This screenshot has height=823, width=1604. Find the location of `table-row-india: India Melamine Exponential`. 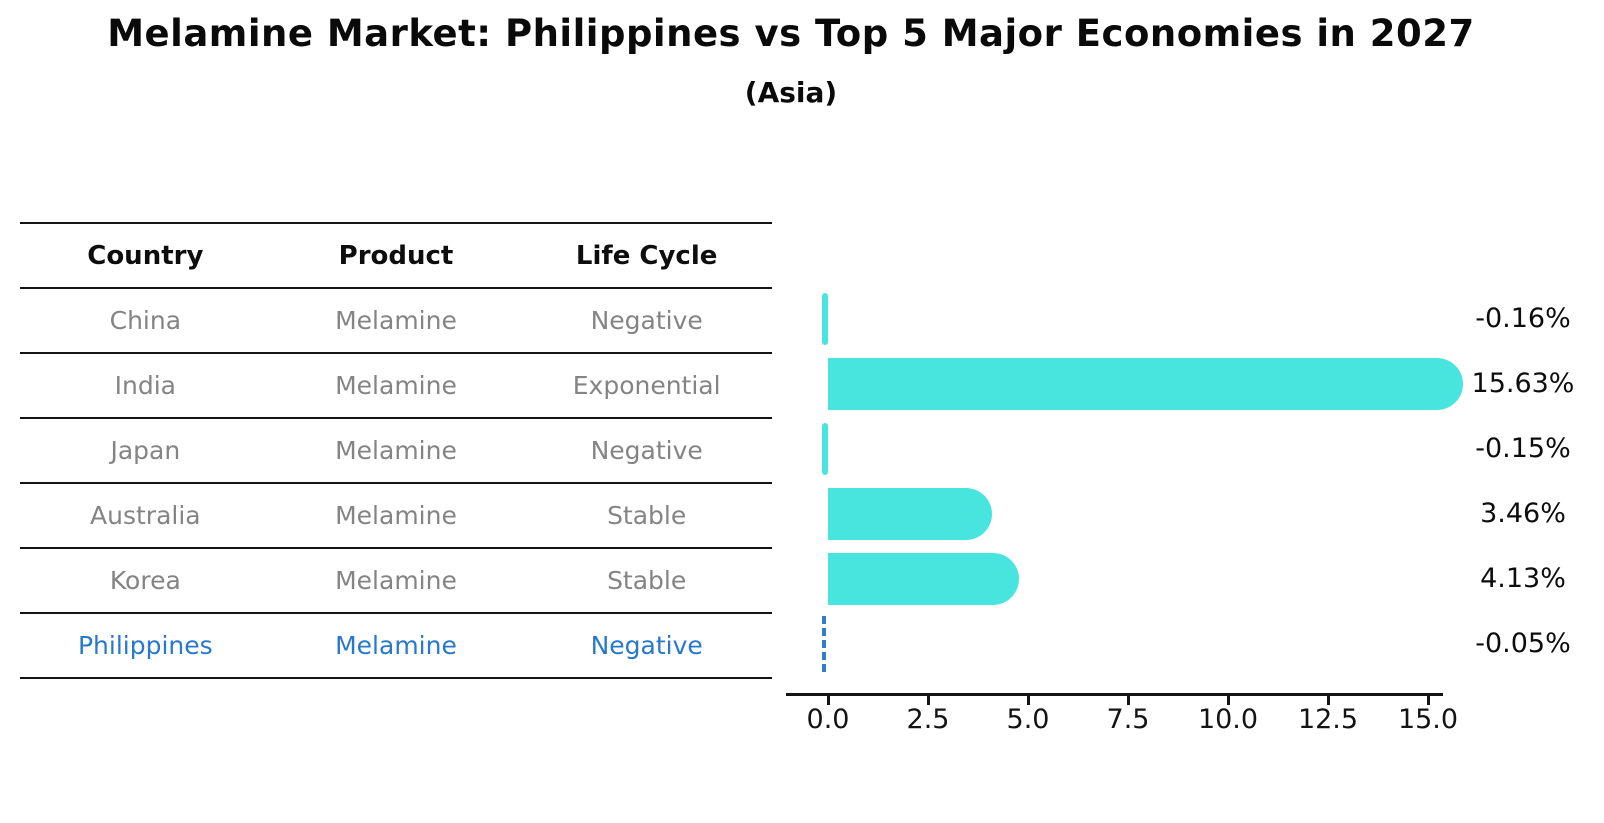

table-row-india: India Melamine Exponential is located at coordinates (396, 386).